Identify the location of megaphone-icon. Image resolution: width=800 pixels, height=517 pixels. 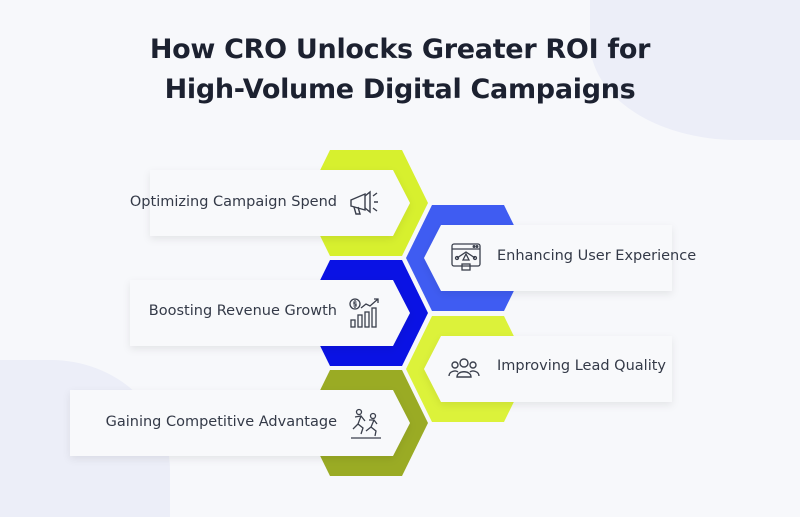
(364, 202).